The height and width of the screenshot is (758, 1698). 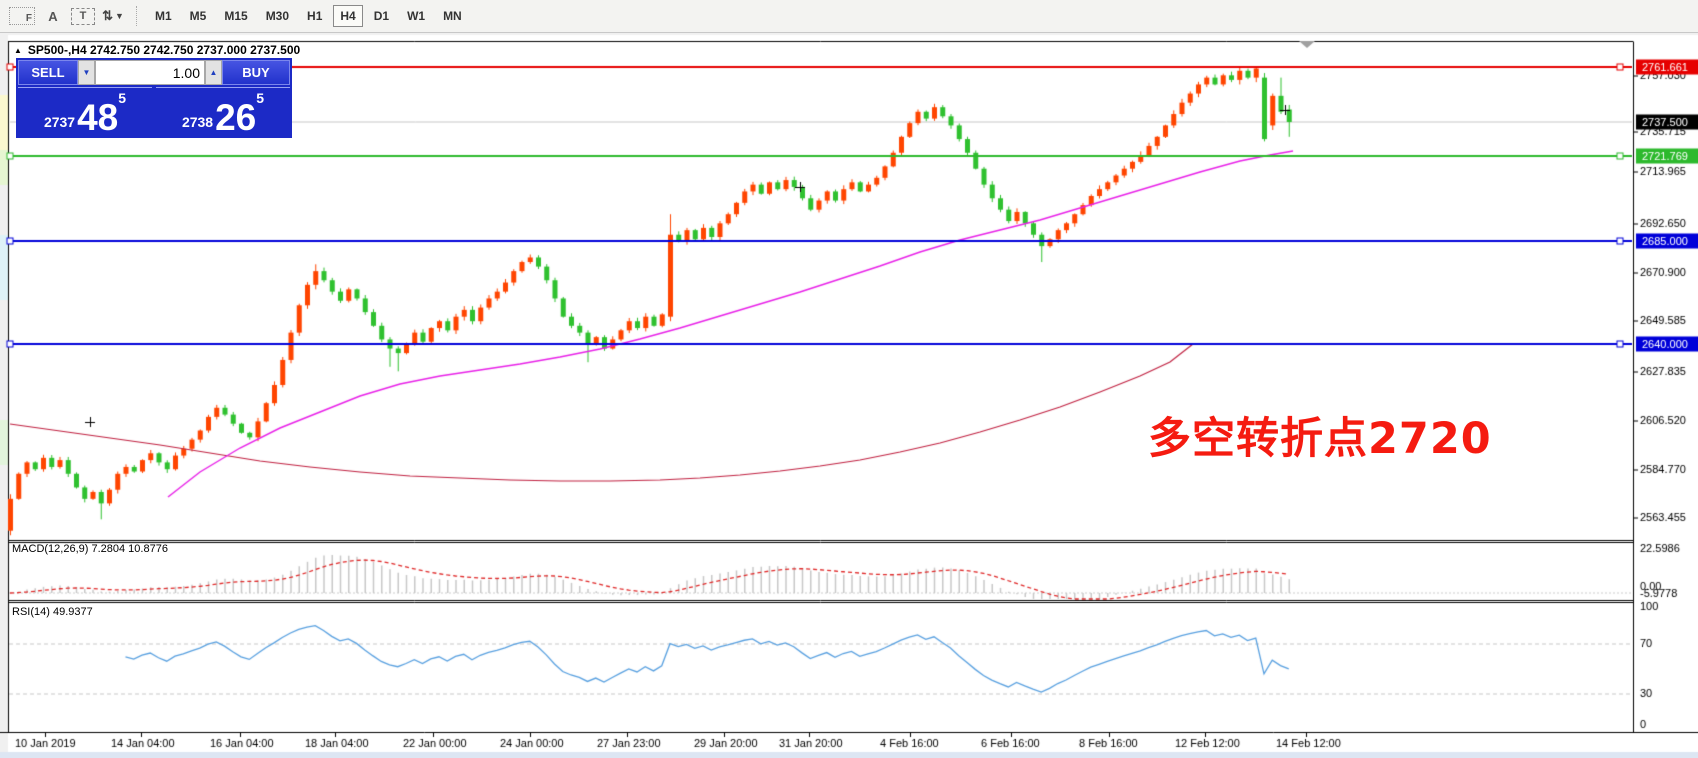 I want to click on toolbar: F A T ⇅ ▼ M1 M5 M15 M30 H1 H4 D1 W1 MN, so click(x=849, y=16).